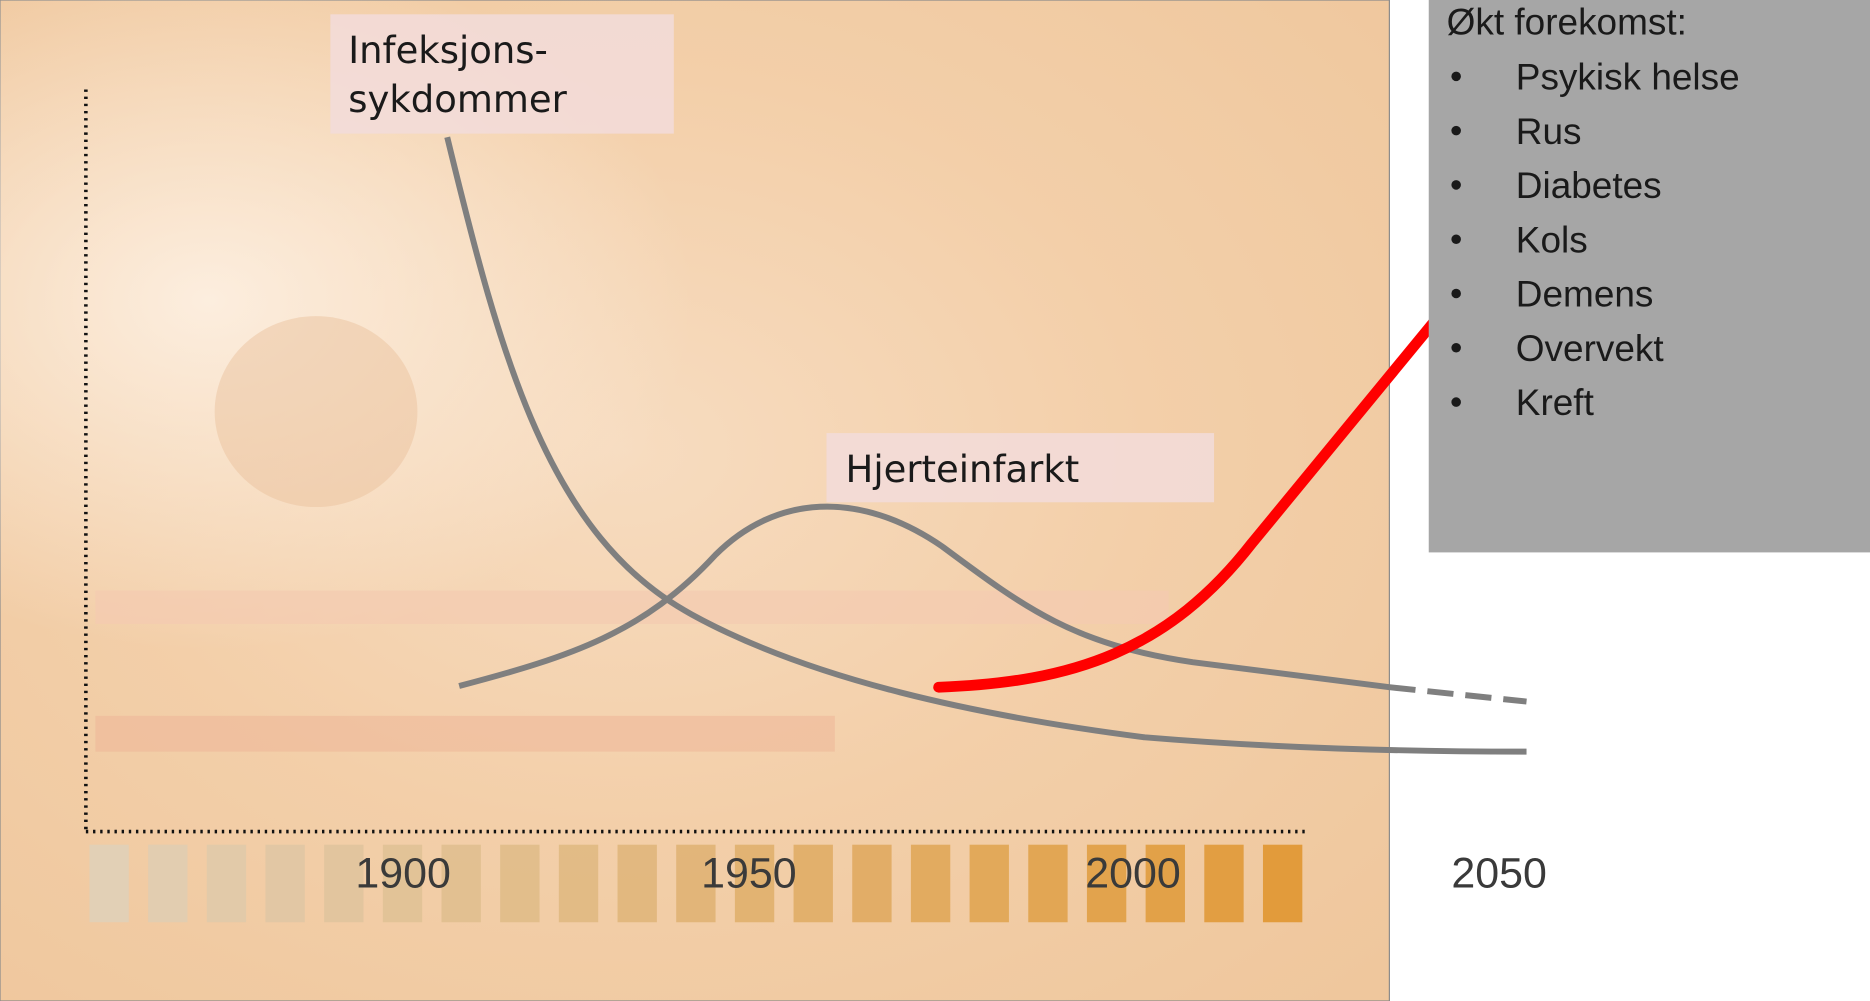 The image size is (1870, 1001). I want to click on heart-curve, so click(924, 597).